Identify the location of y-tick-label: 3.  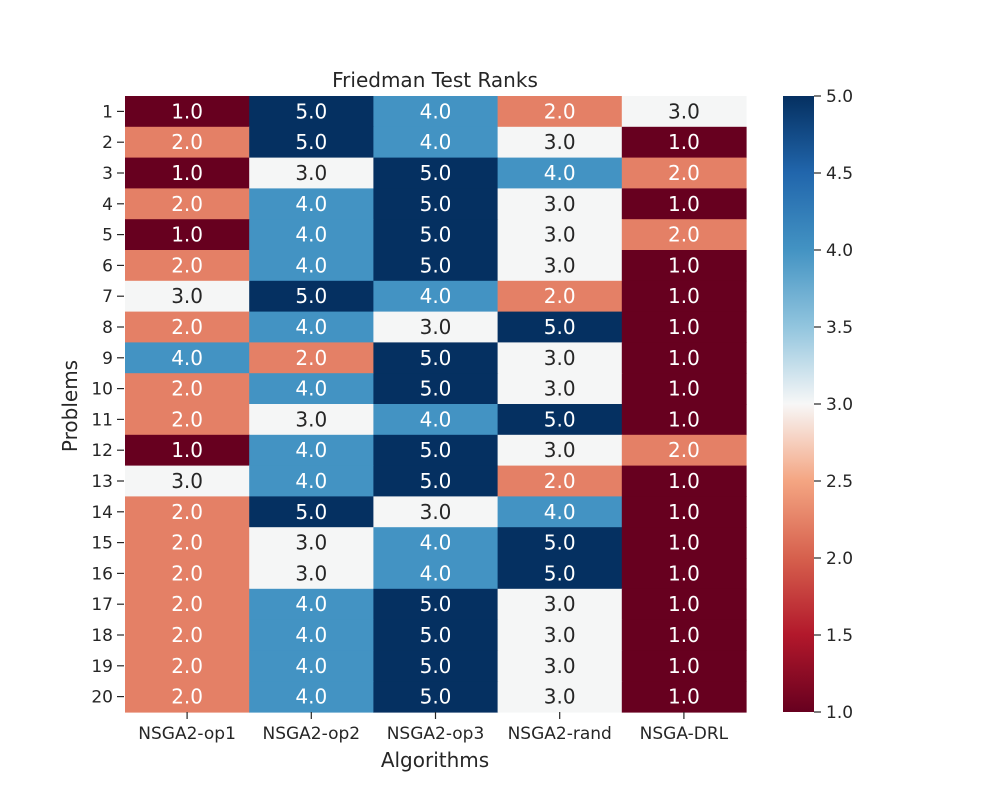
(107, 174).